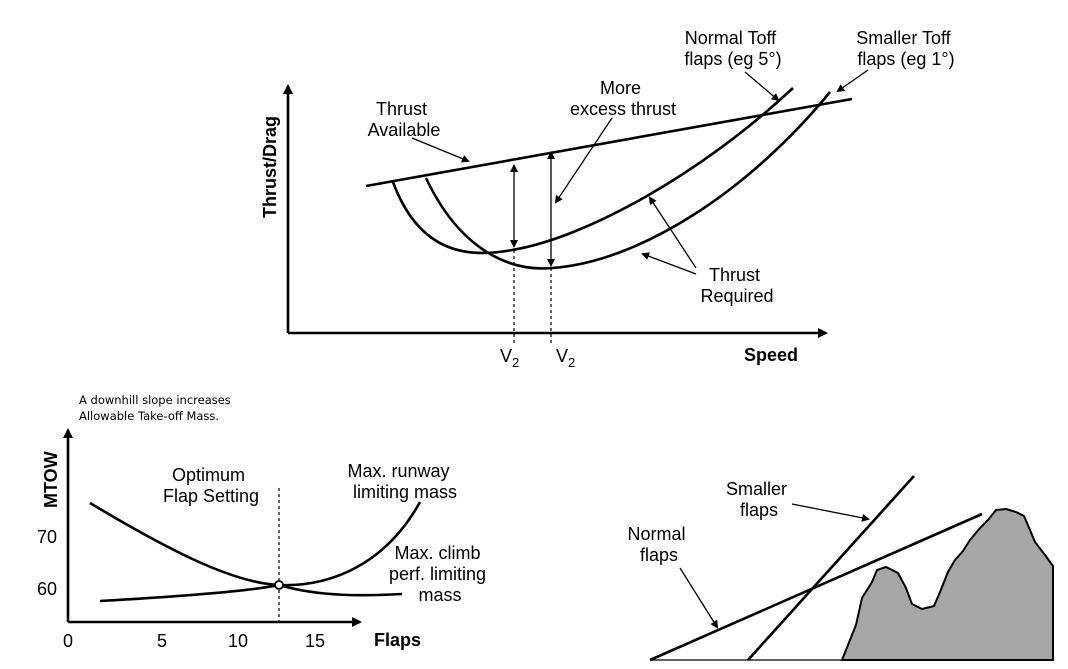 This screenshot has width=1068, height=669. I want to click on smaller-toff-flaps-label: Smaller Toff flaps (eg 1°), so click(905, 48).